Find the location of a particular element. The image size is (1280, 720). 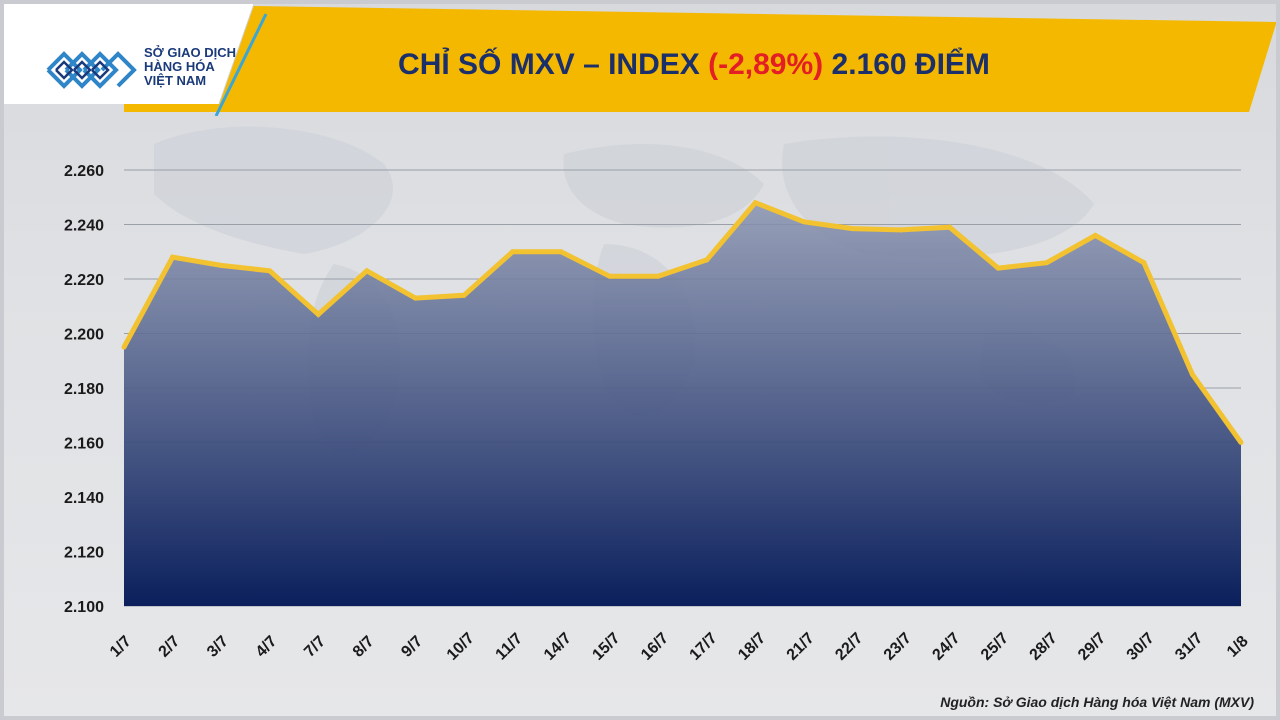

x-tick-label: 1/7 is located at coordinates (121, 647).